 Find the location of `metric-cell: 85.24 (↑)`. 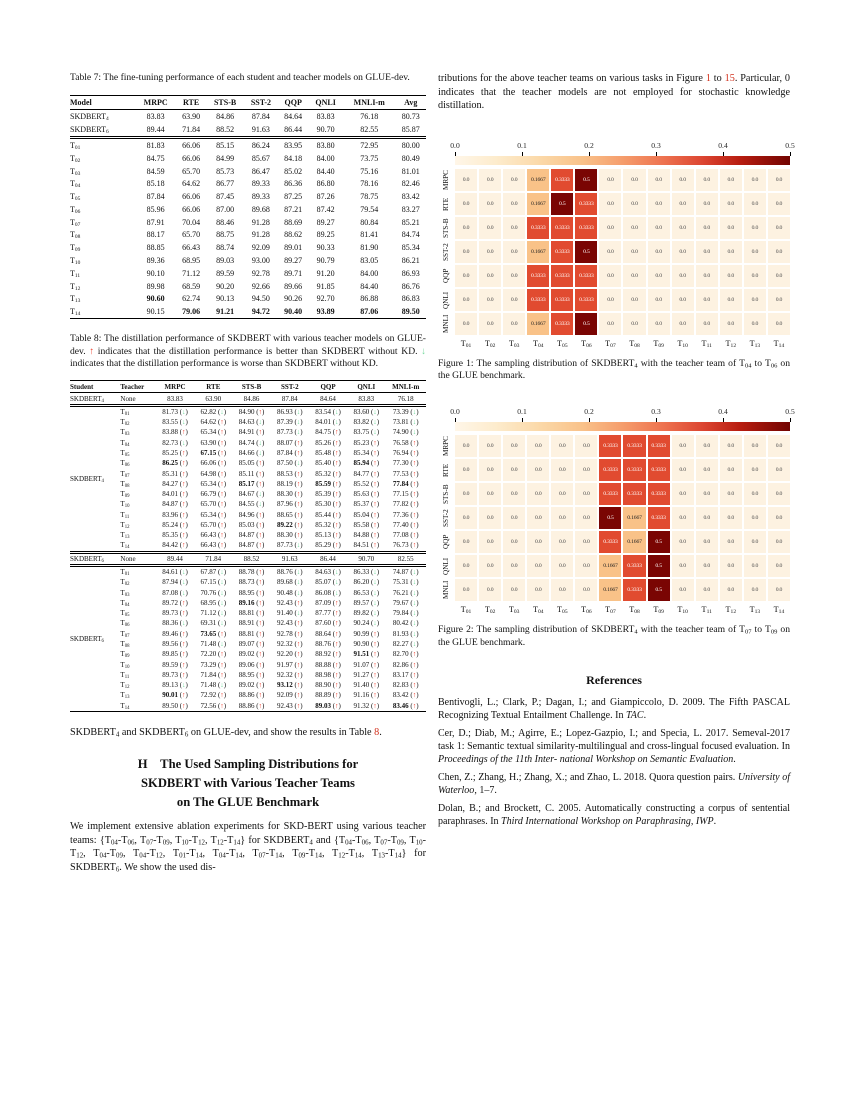

metric-cell: 85.24 (↑) is located at coordinates (175, 524).